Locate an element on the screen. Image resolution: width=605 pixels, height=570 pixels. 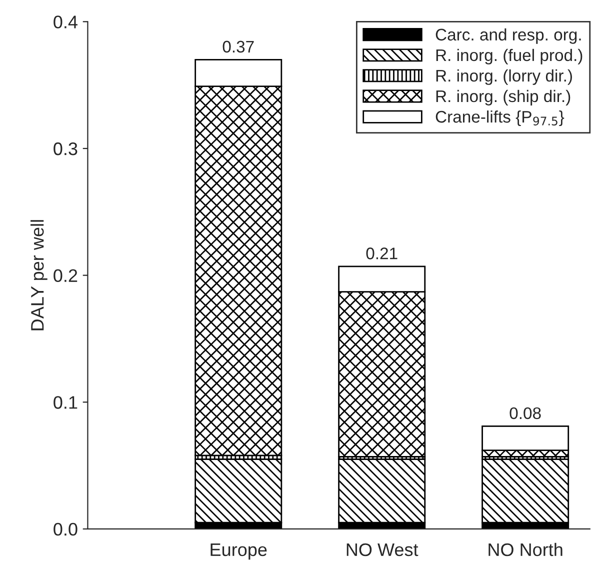
y-tick-label: 0.0 is located at coordinates (66, 529).